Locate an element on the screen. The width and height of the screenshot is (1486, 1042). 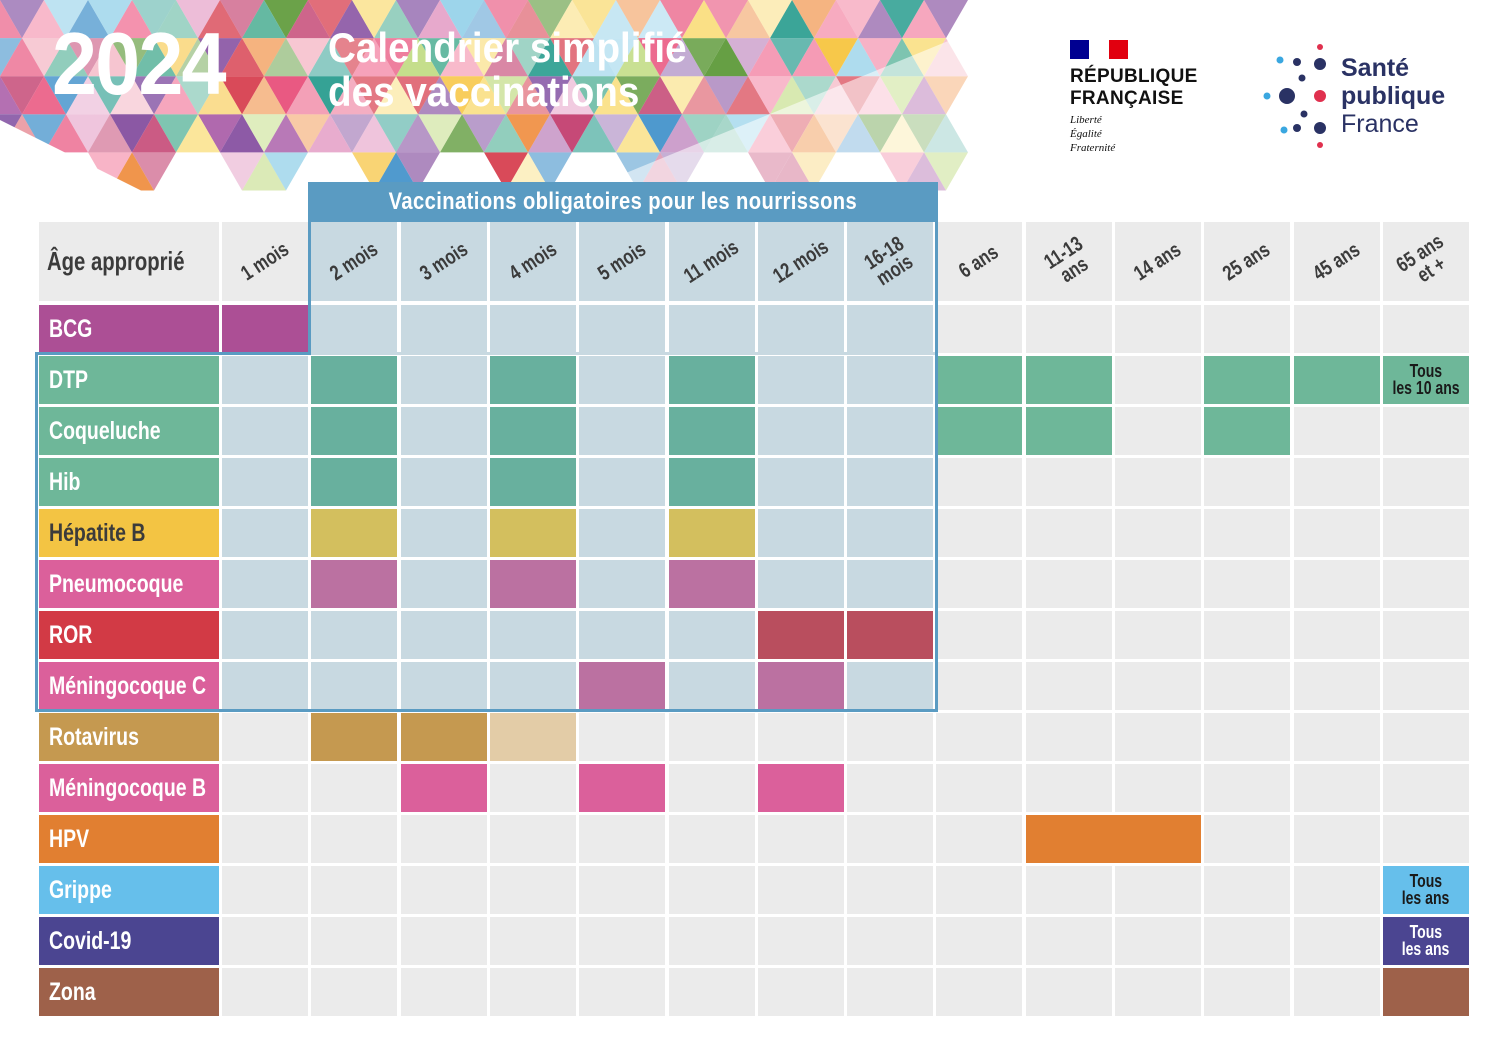
vaccine-name: BCG is located at coordinates (71, 328).